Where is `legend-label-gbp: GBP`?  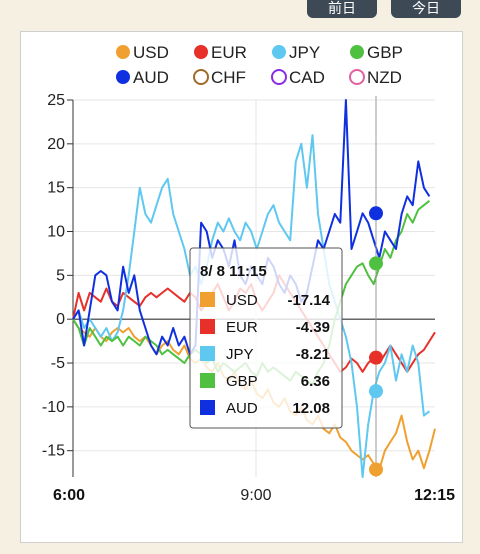 legend-label-gbp: GBP is located at coordinates (385, 52).